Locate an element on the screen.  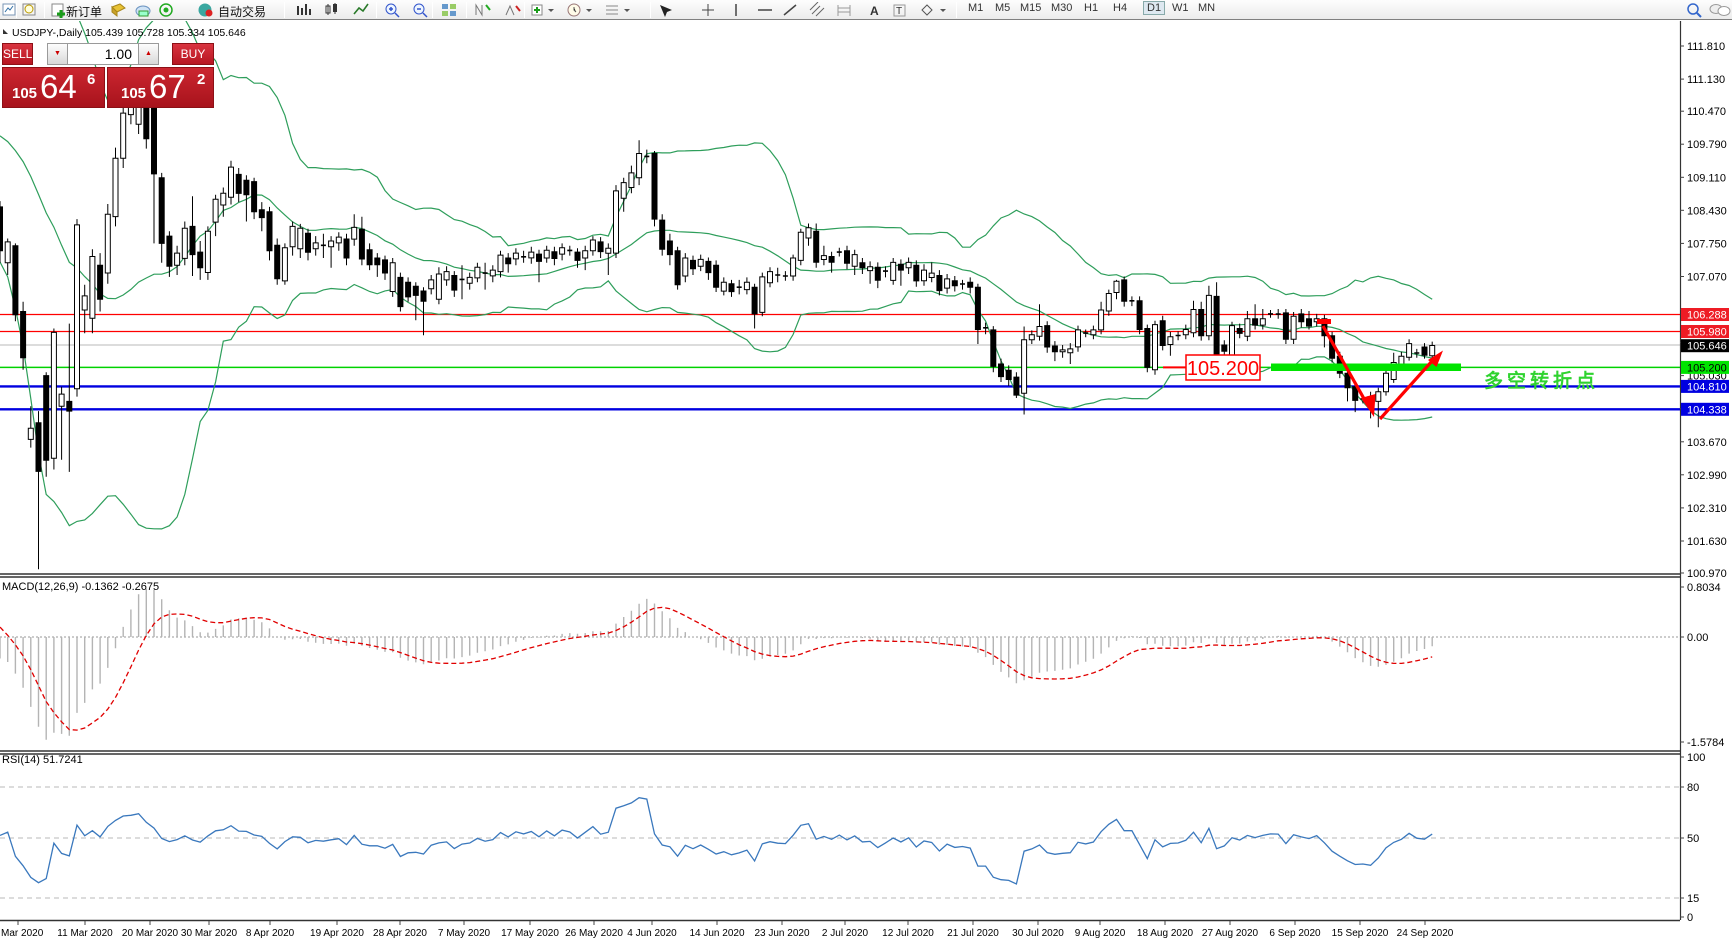
svg-text: 111.810 is located at coordinates (1706, 47).